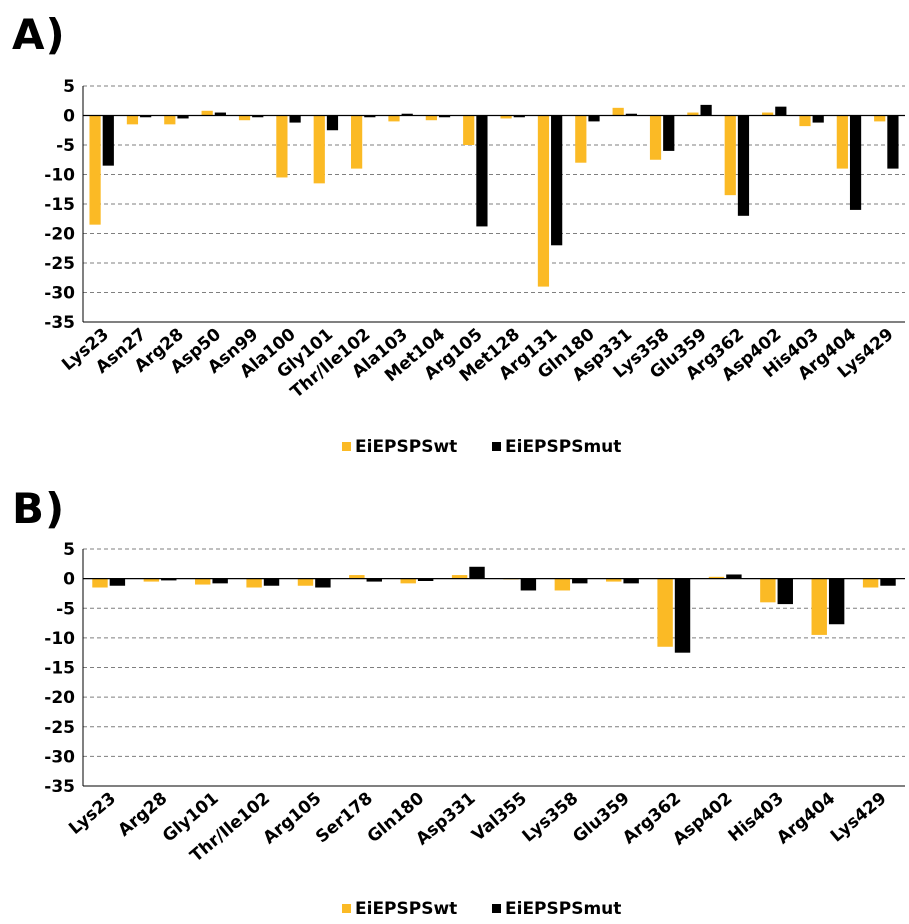 The image size is (909, 924). What do you see at coordinates (295, 119) in the screenshot?
I see `bar-mut-ala100` at bounding box center [295, 119].